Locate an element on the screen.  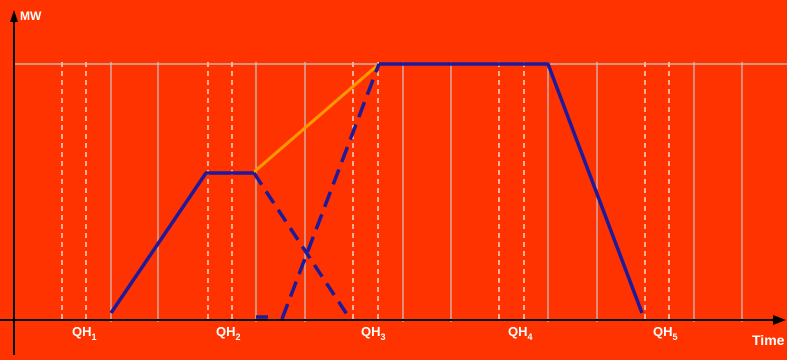
qh-label-2: QH2 is located at coordinates (228, 333).